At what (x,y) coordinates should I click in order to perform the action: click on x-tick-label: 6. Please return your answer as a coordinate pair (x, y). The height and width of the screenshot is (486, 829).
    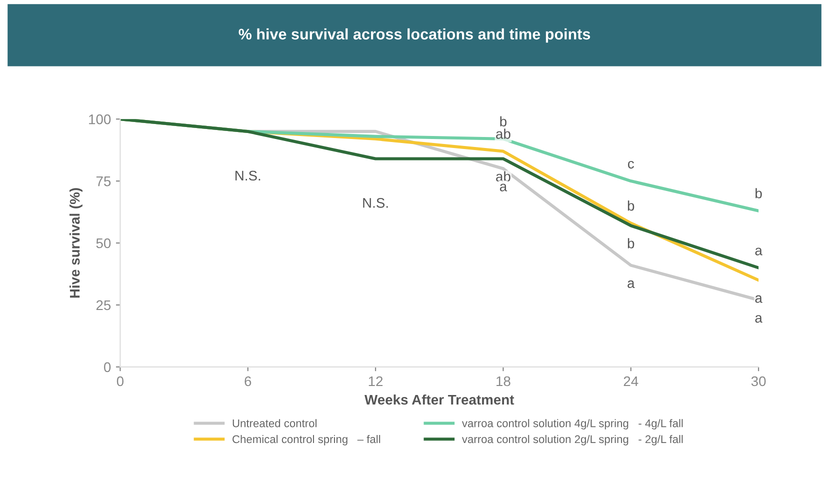
    Looking at the image, I should click on (248, 381).